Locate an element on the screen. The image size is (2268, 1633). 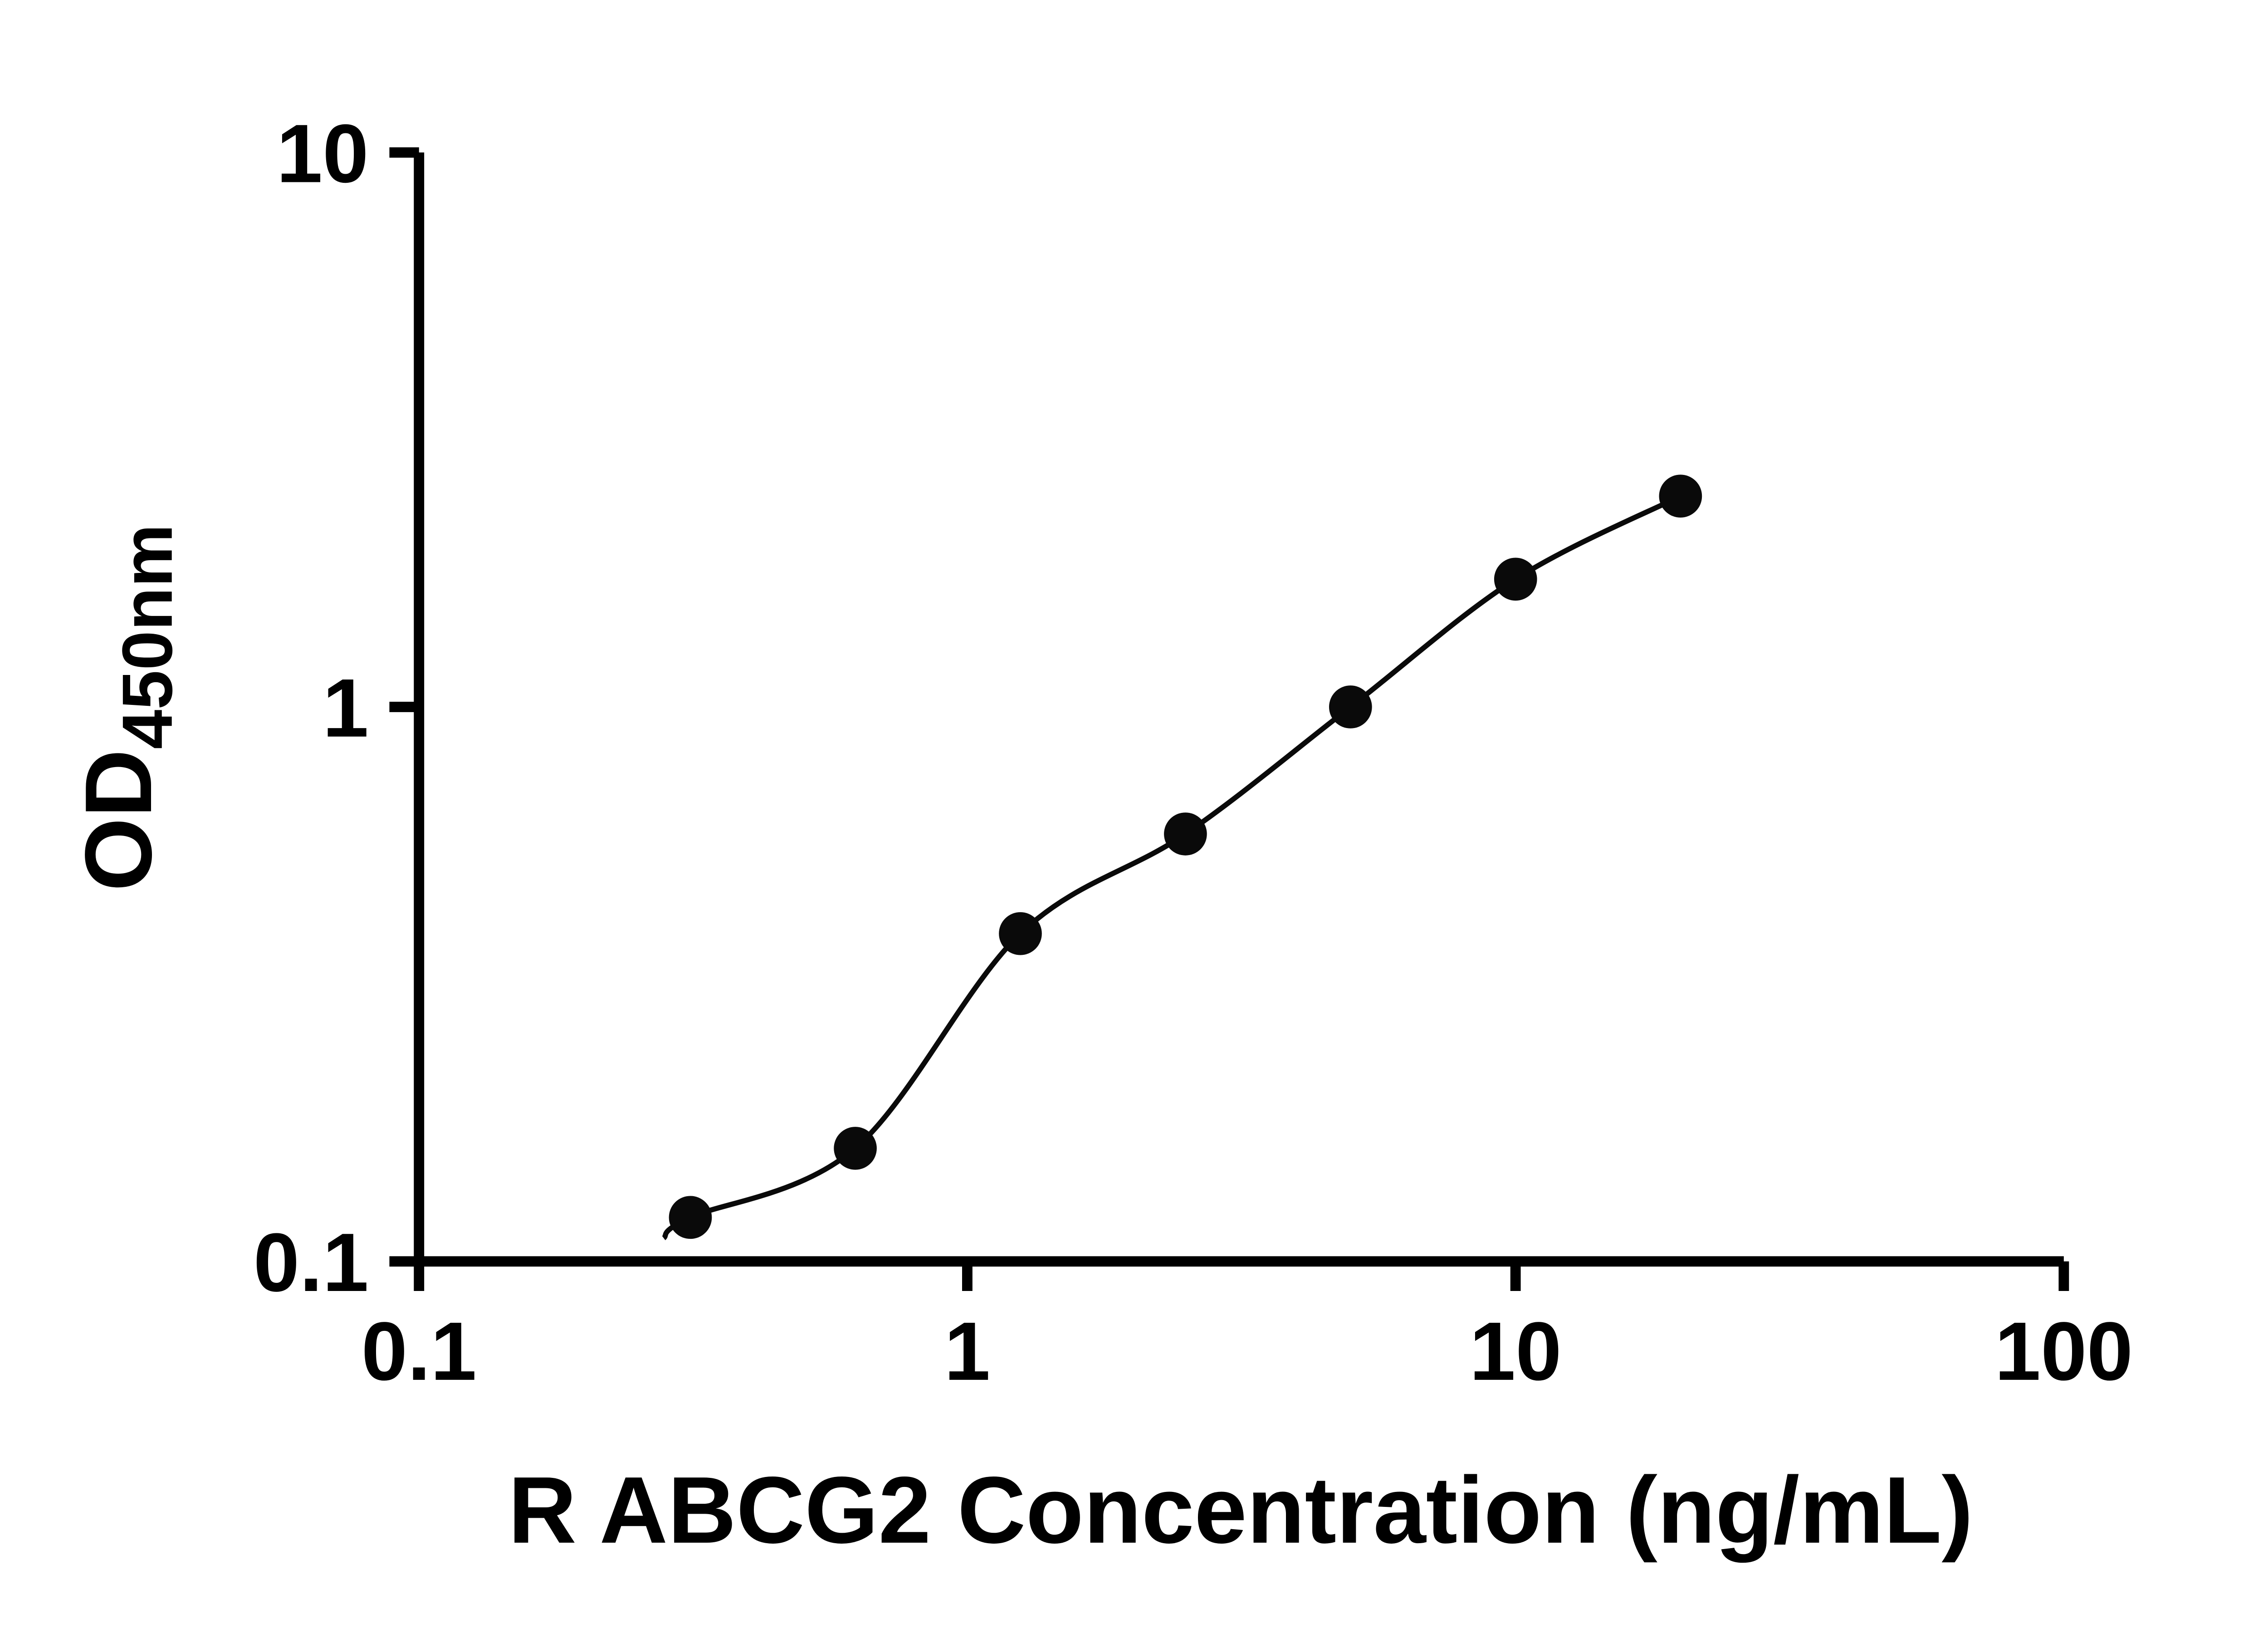
x-axis-title: R ABCG2 Concentration (ng/mL) is located at coordinates (1241, 1510).